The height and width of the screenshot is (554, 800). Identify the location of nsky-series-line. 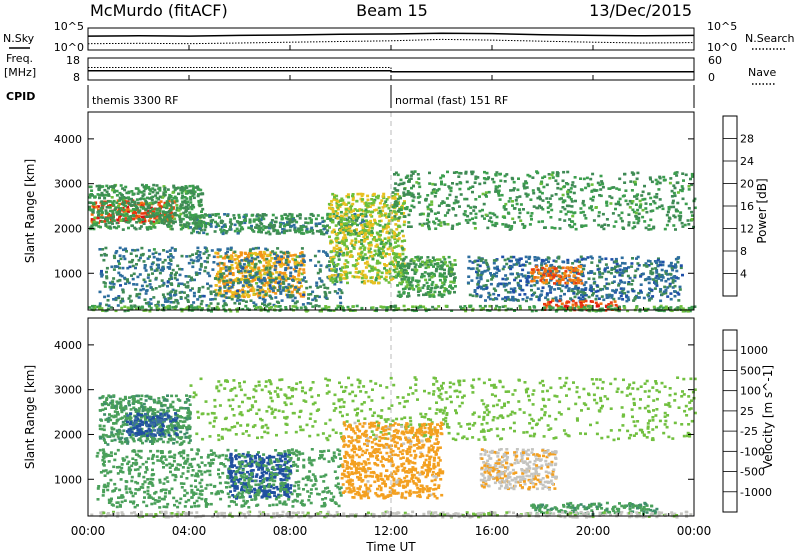
(391, 34).